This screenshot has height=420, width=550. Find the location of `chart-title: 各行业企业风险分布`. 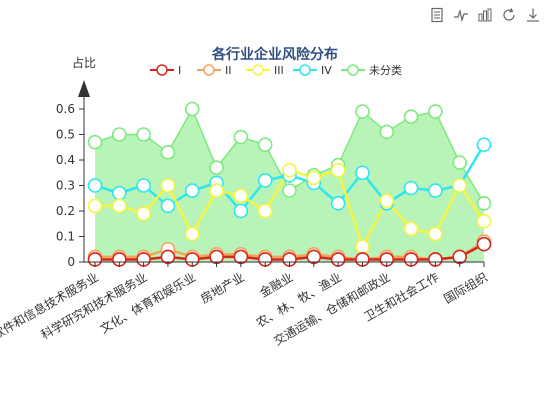

chart-title: 各行业企业风险分布 is located at coordinates (274, 54).